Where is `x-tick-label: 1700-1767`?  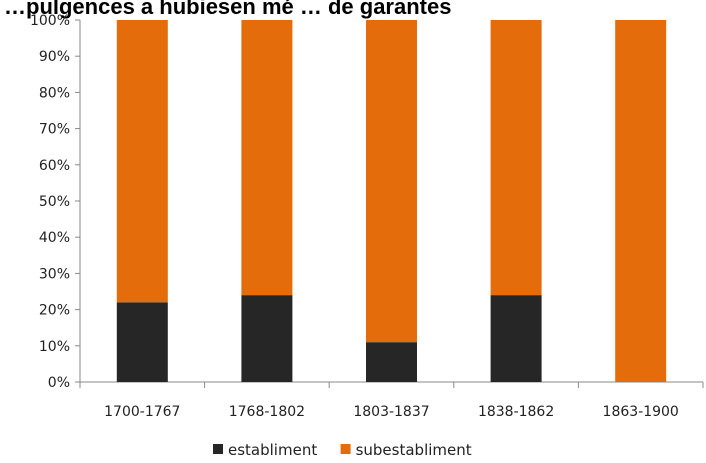 x-tick-label: 1700-1767 is located at coordinates (142, 412).